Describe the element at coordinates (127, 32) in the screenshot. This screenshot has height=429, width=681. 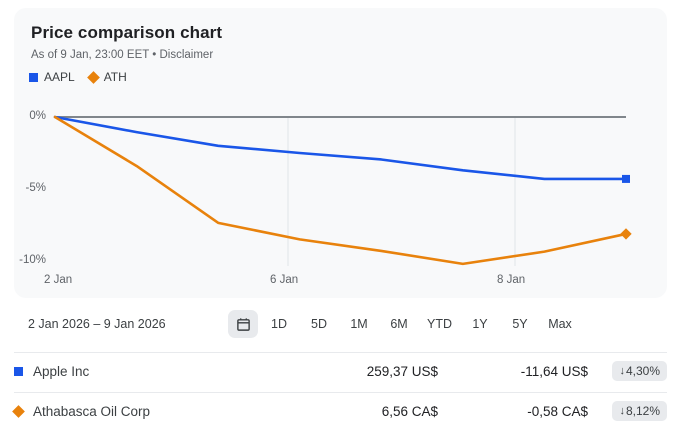
I see `page-title: Price comparison chart` at that location.